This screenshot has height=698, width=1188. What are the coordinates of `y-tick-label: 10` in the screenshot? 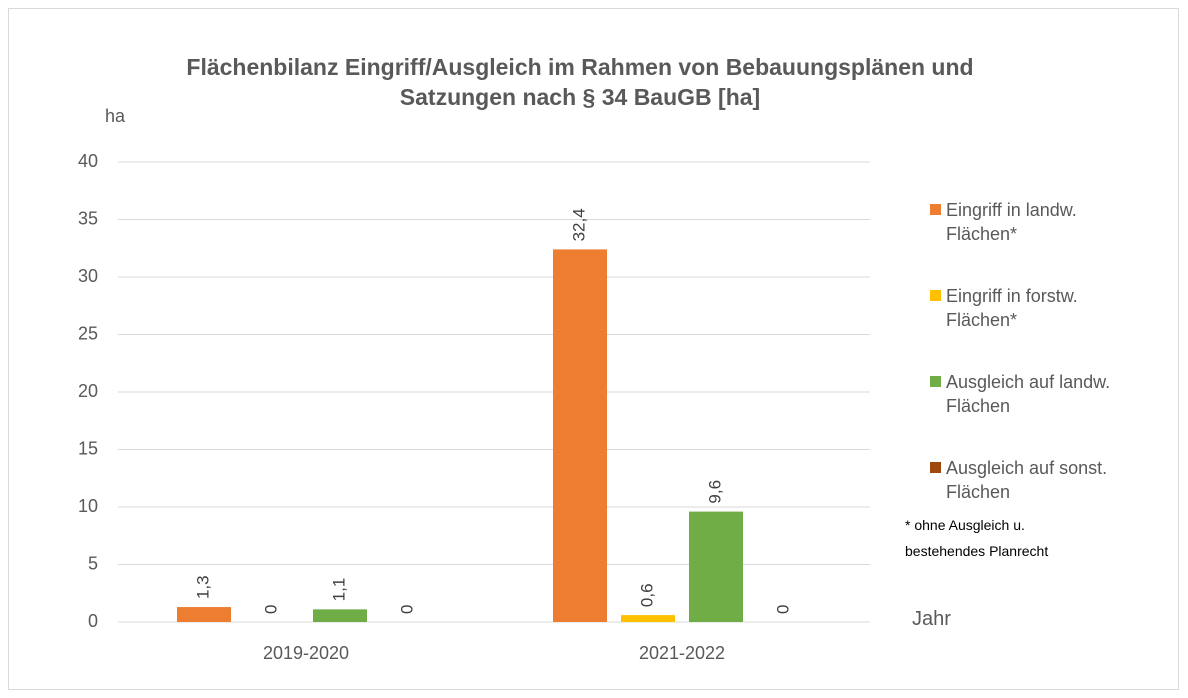 It's located at (88, 506).